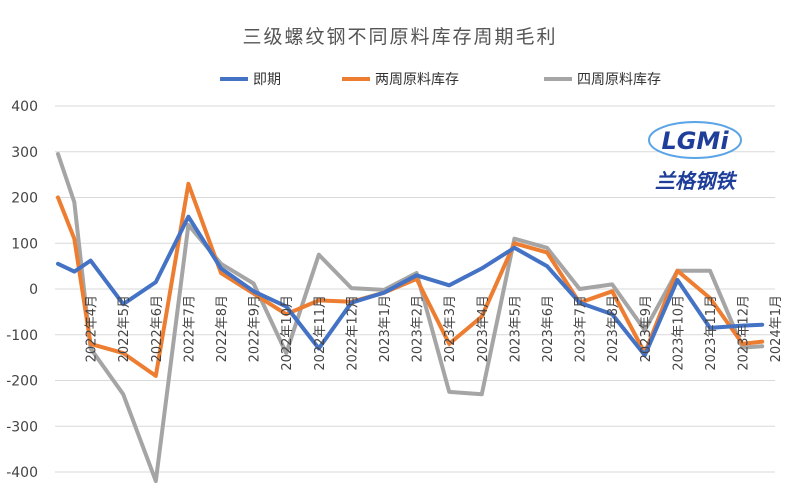 This screenshot has width=800, height=489. I want to click on chart-title: 三级螺纹钢不同原料库存周期毛利, so click(399, 37).